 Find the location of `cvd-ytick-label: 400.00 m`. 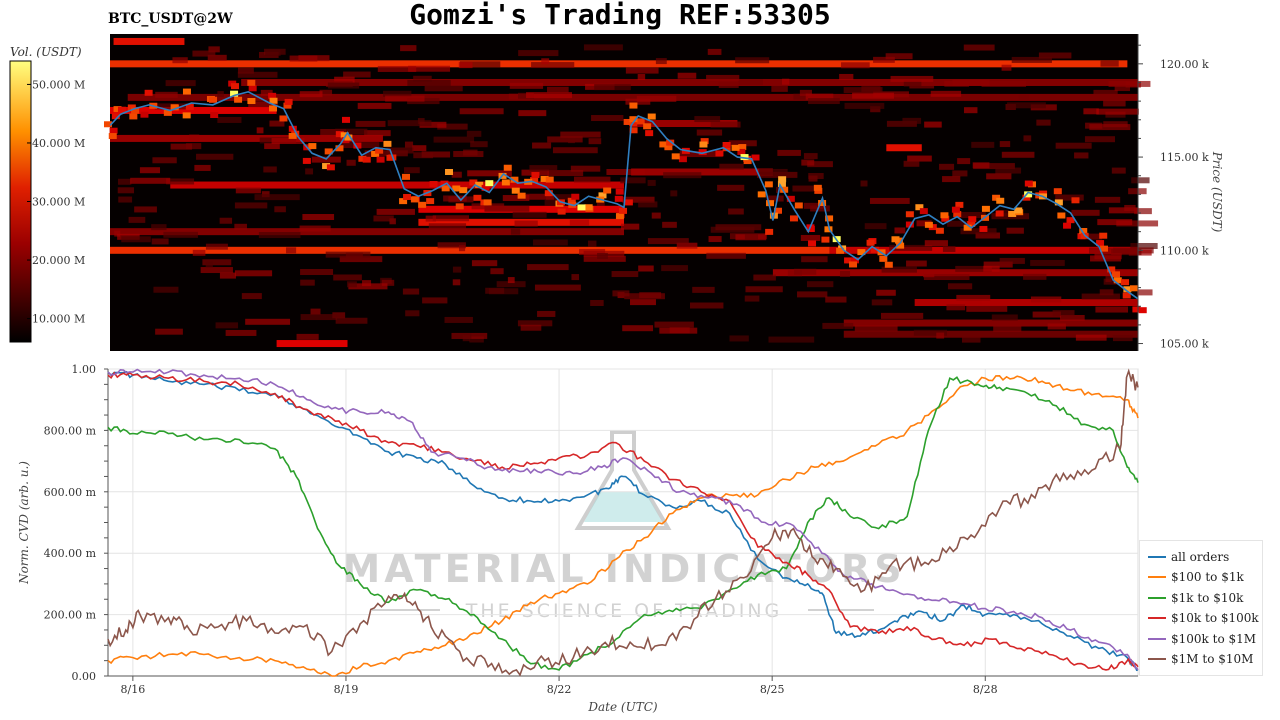

cvd-ytick-label: 400.00 m is located at coordinates (70, 553).